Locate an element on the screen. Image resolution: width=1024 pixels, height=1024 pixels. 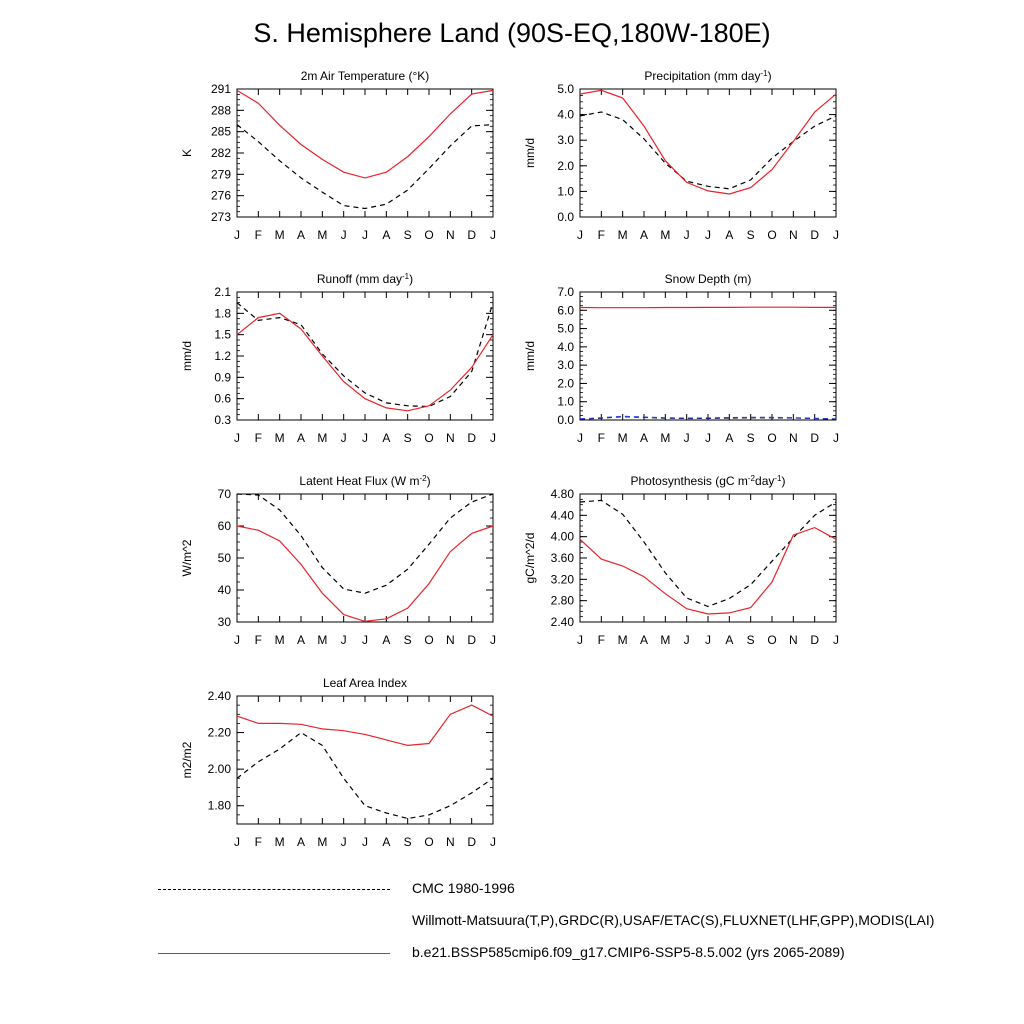
legend-swatch-solid-red is located at coordinates (274, 953).